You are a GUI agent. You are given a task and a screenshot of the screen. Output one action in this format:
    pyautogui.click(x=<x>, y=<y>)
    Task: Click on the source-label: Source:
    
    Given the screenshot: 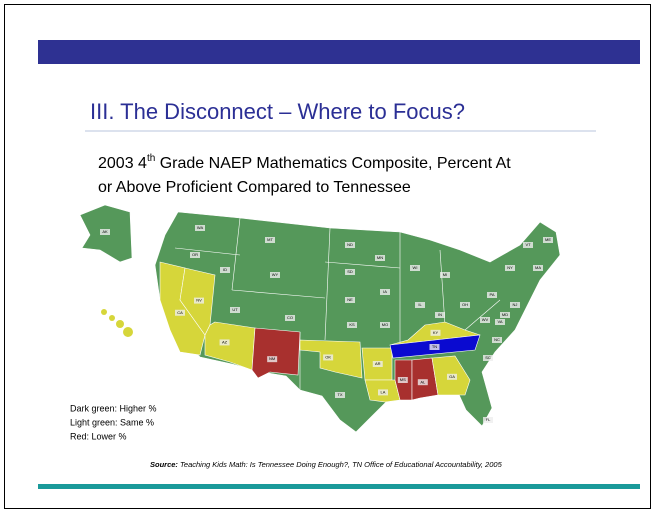 What is the action you would take?
    pyautogui.click(x=164, y=464)
    